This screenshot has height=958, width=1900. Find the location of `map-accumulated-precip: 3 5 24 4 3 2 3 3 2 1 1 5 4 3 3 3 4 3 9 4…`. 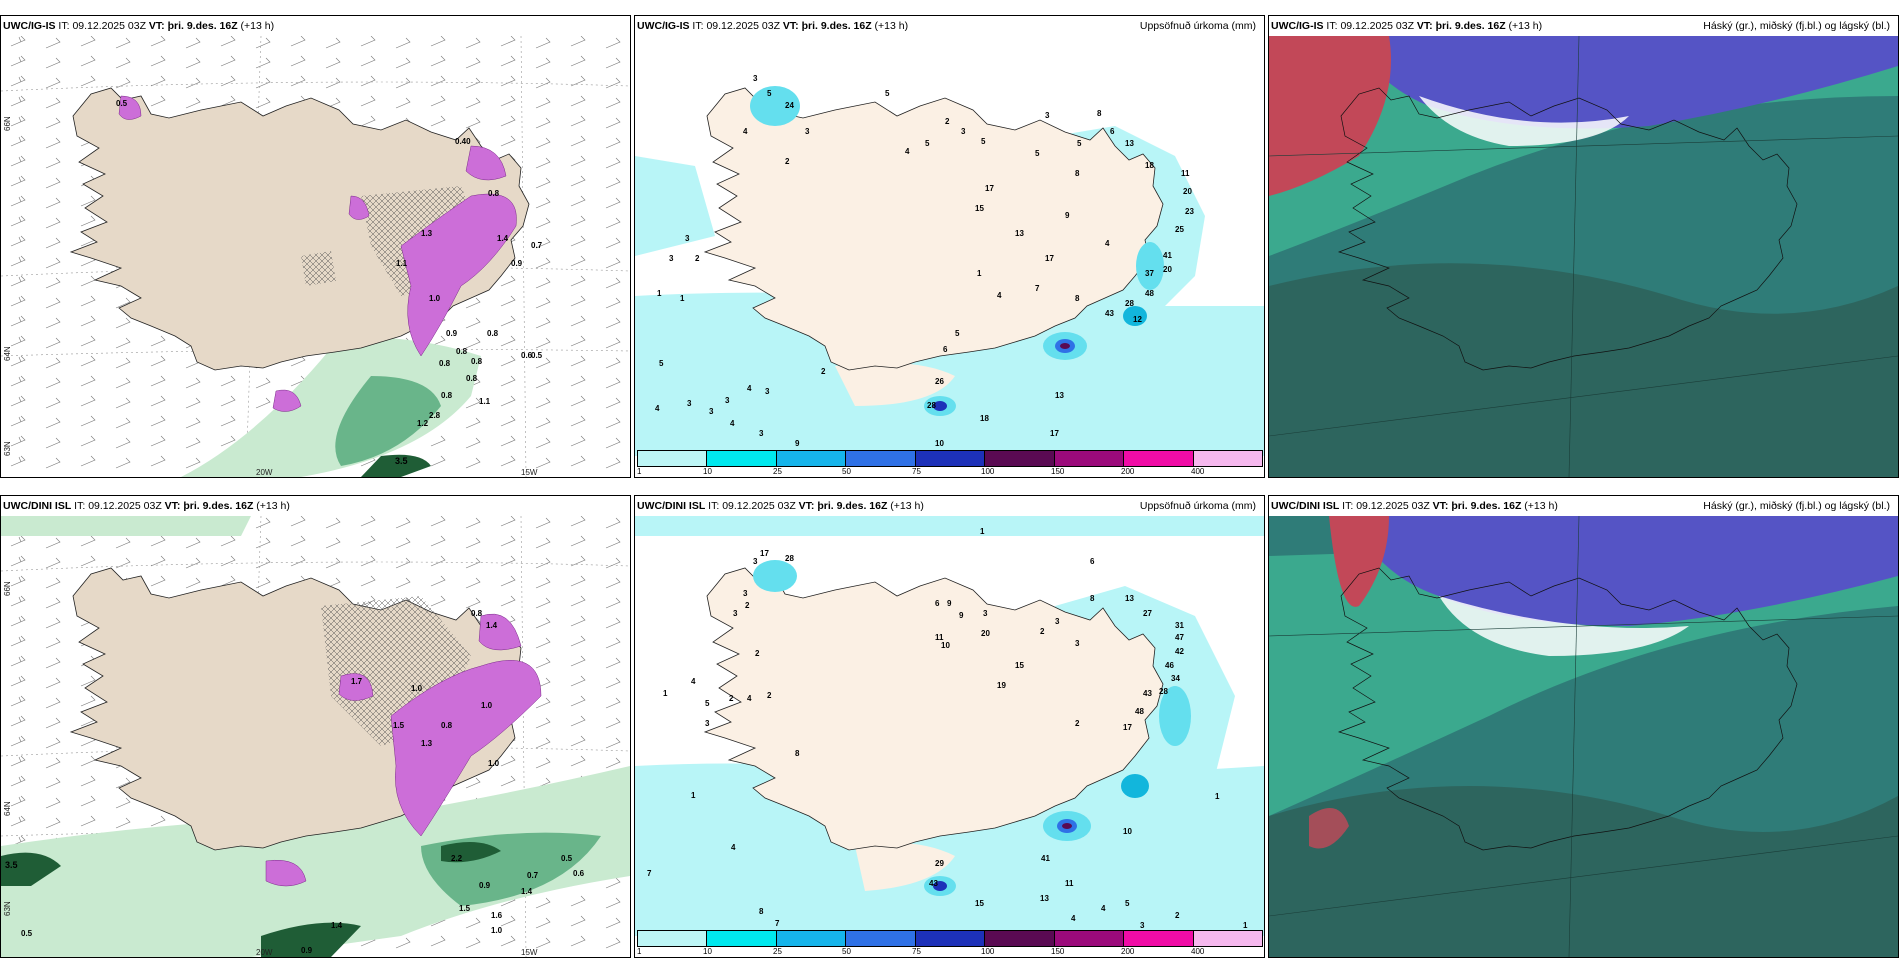

map-accumulated-precip: 3 5 24 4 3 2 3 3 2 1 1 5 4 3 3 3 4 3 9 4… is located at coordinates (949, 265).